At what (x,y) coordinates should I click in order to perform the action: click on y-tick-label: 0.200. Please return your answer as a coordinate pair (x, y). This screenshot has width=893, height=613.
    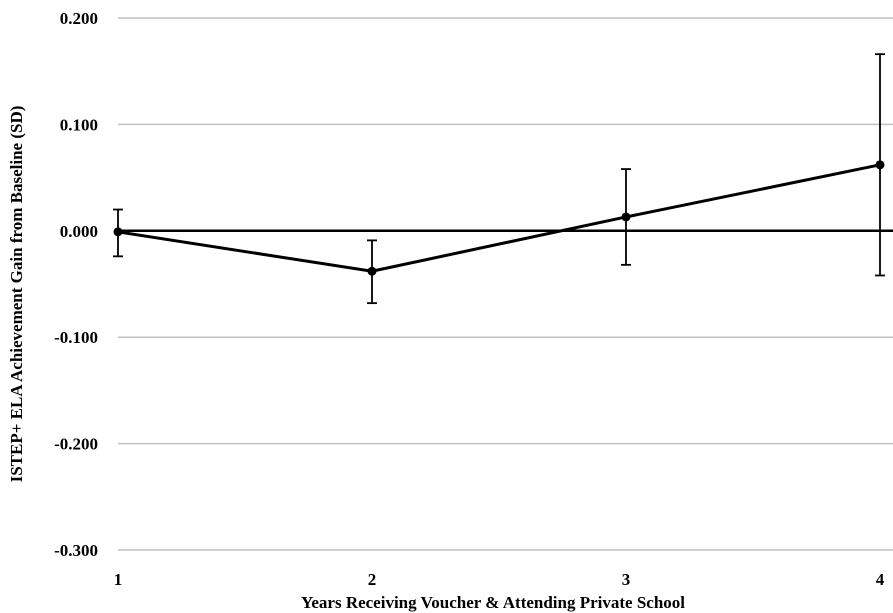
    Looking at the image, I should click on (79, 18).